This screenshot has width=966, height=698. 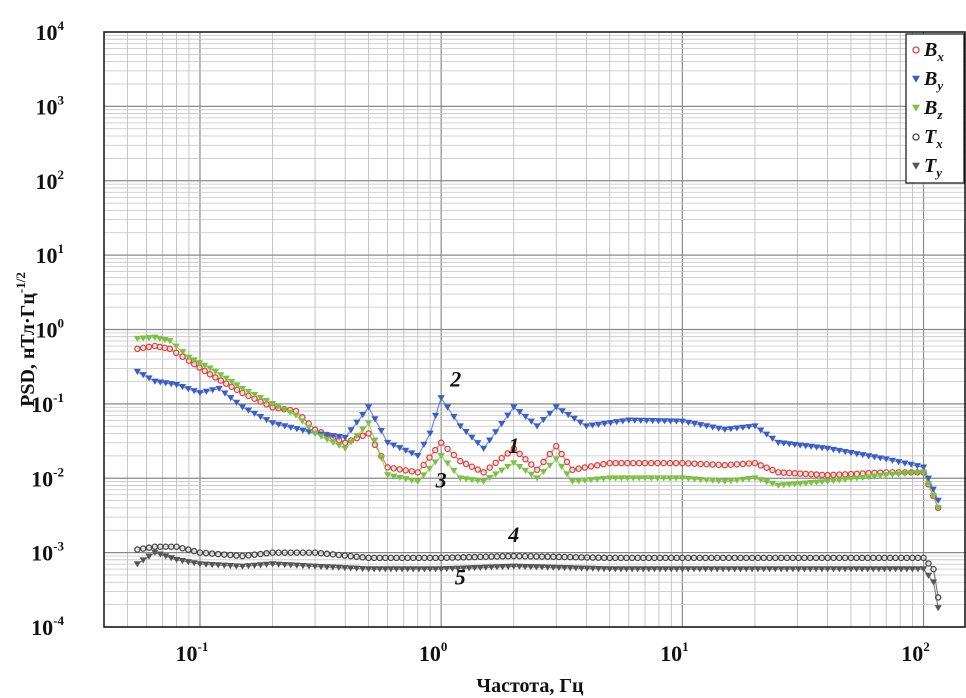 What do you see at coordinates (927, 167) in the screenshot?
I see `legend-entry: Ty` at bounding box center [927, 167].